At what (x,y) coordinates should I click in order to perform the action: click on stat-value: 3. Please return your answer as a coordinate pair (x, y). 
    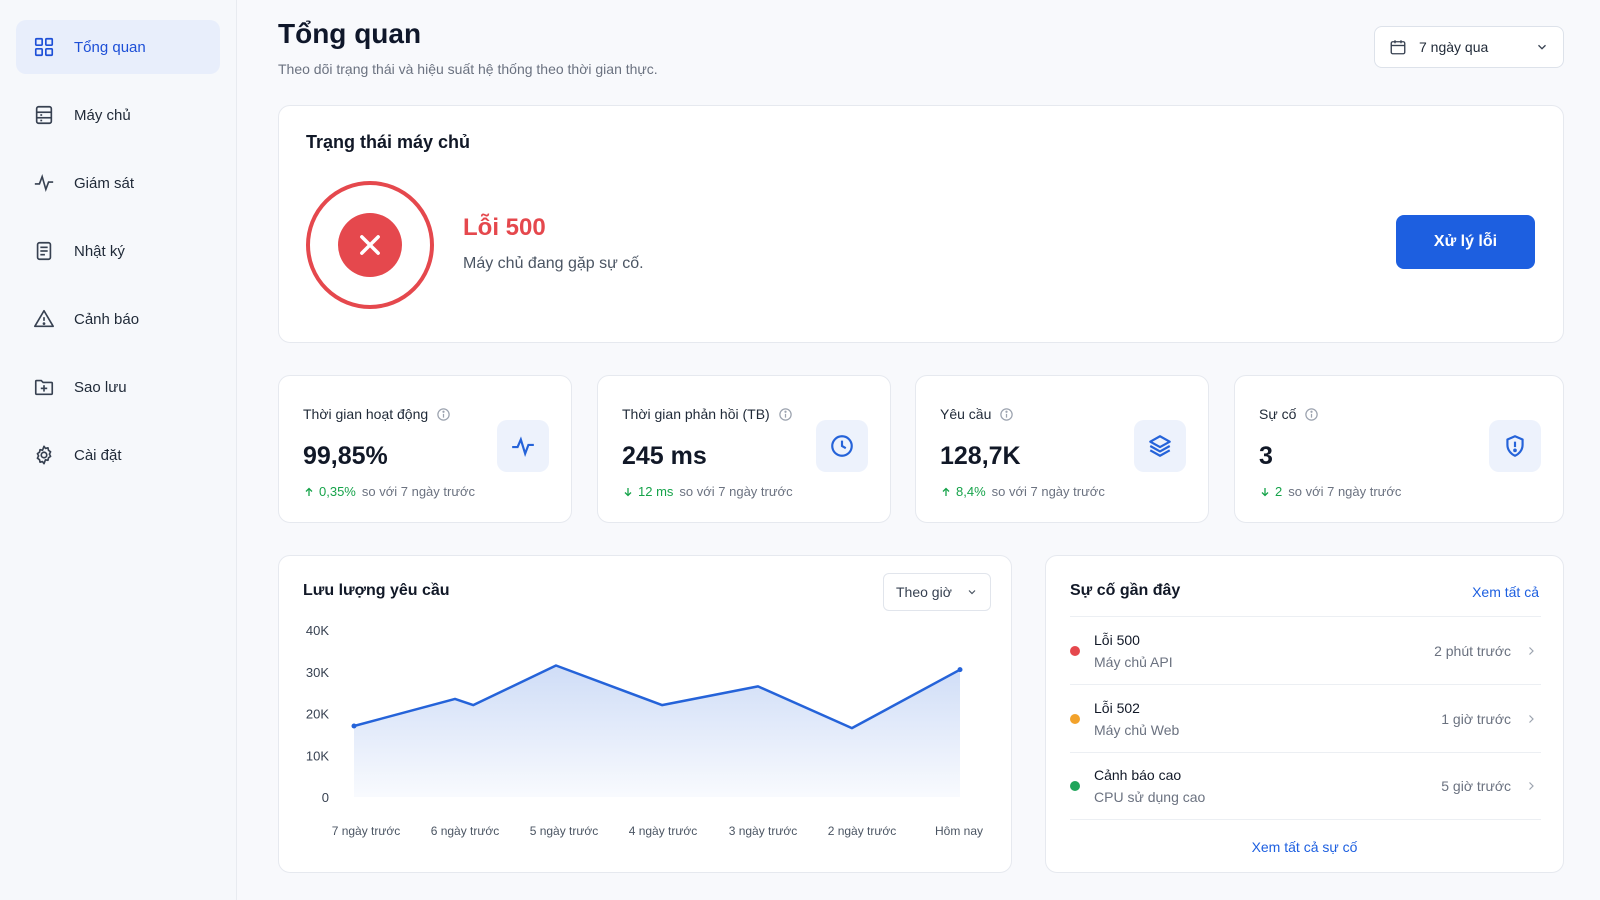
    Looking at the image, I should click on (1266, 456).